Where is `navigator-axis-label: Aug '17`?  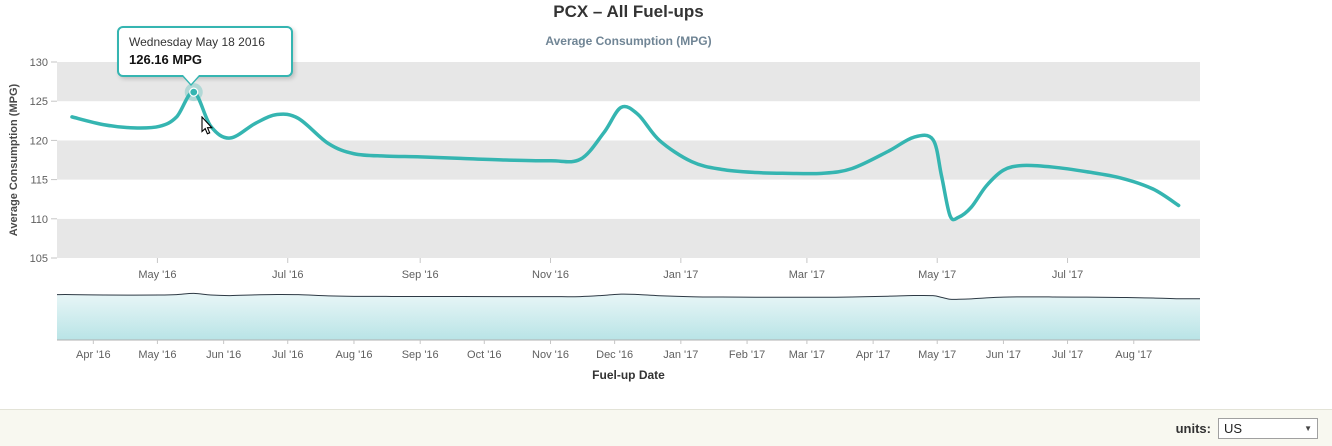 navigator-axis-label: Aug '17 is located at coordinates (1133, 355).